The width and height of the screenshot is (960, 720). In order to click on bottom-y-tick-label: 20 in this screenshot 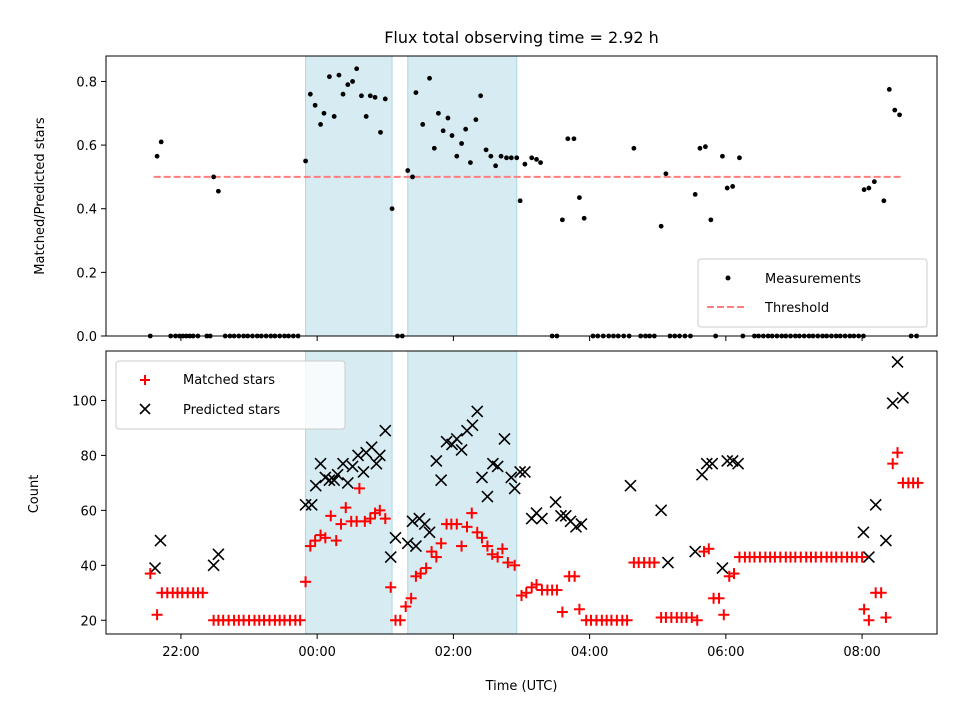, I will do `click(88, 621)`.